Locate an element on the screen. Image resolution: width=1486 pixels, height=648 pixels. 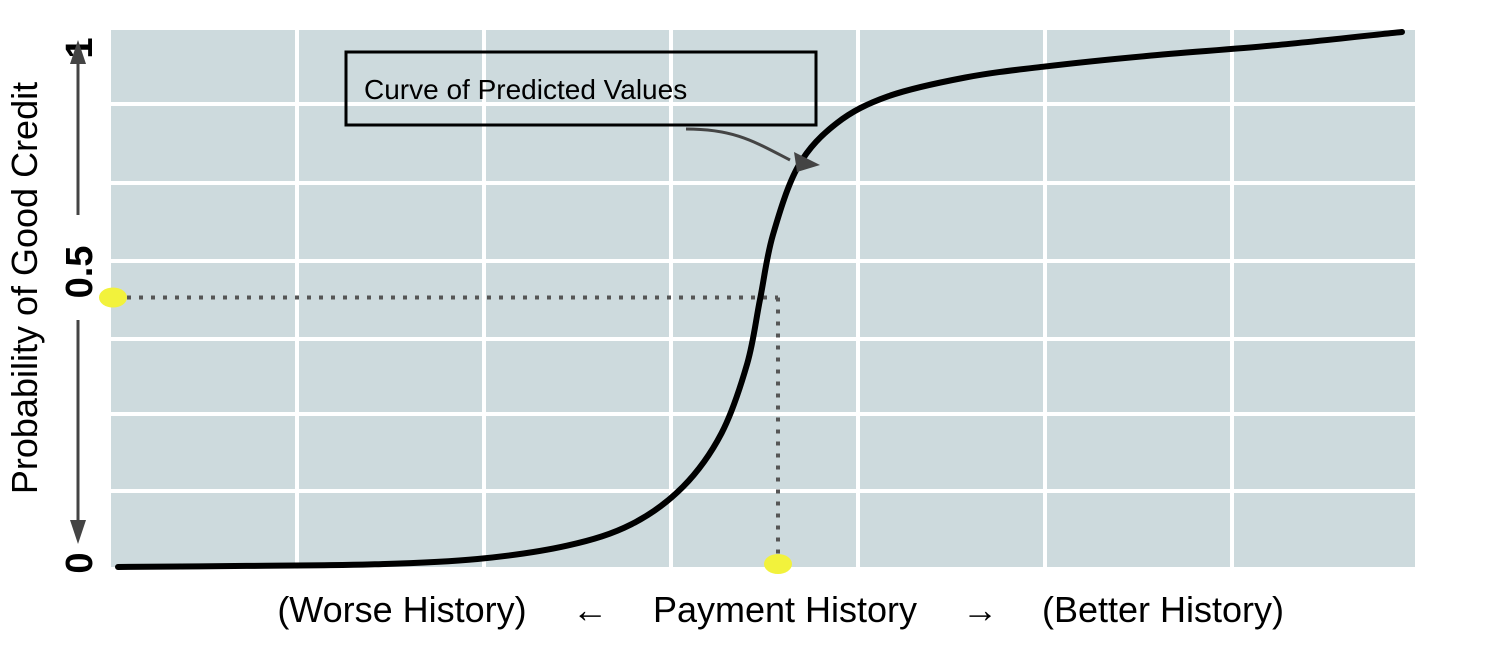
annotation: Curve of Predicted Values is located at coordinates (582, 111).